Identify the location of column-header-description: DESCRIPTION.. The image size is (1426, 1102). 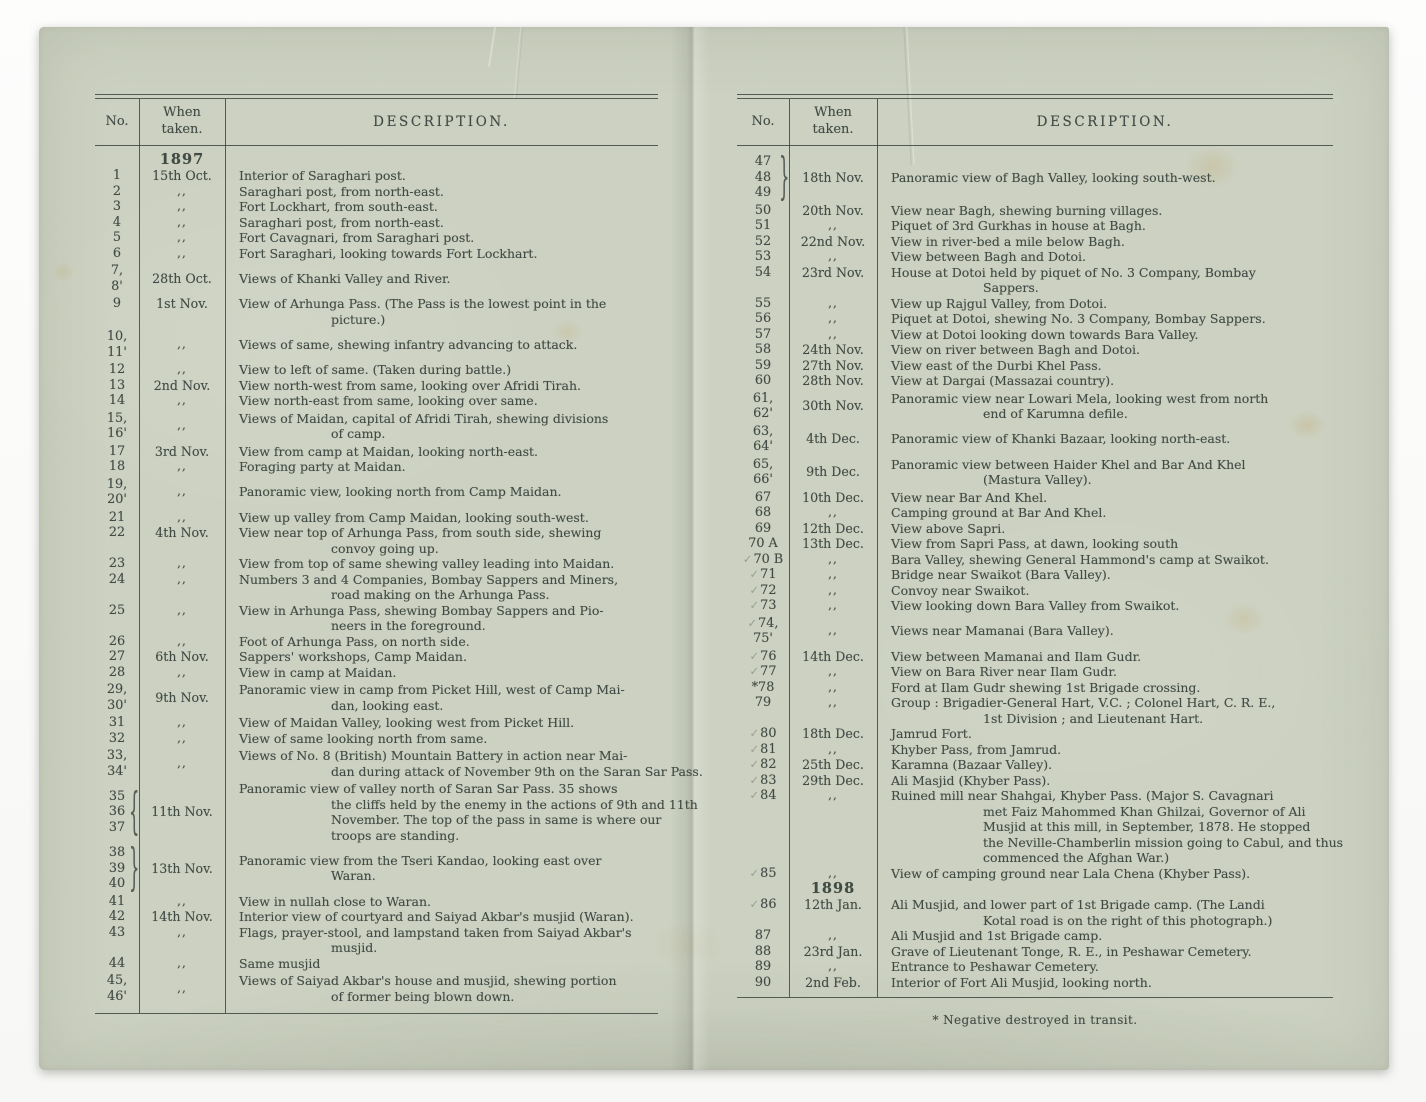
(441, 121).